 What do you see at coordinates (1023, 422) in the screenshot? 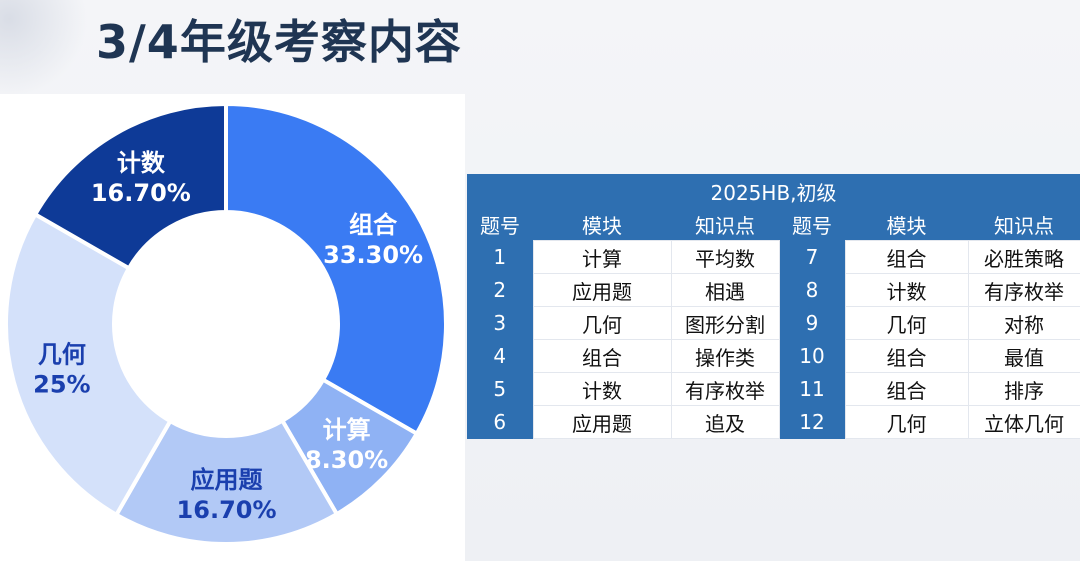
I see `knowledge-point-cell: 立体几何` at bounding box center [1023, 422].